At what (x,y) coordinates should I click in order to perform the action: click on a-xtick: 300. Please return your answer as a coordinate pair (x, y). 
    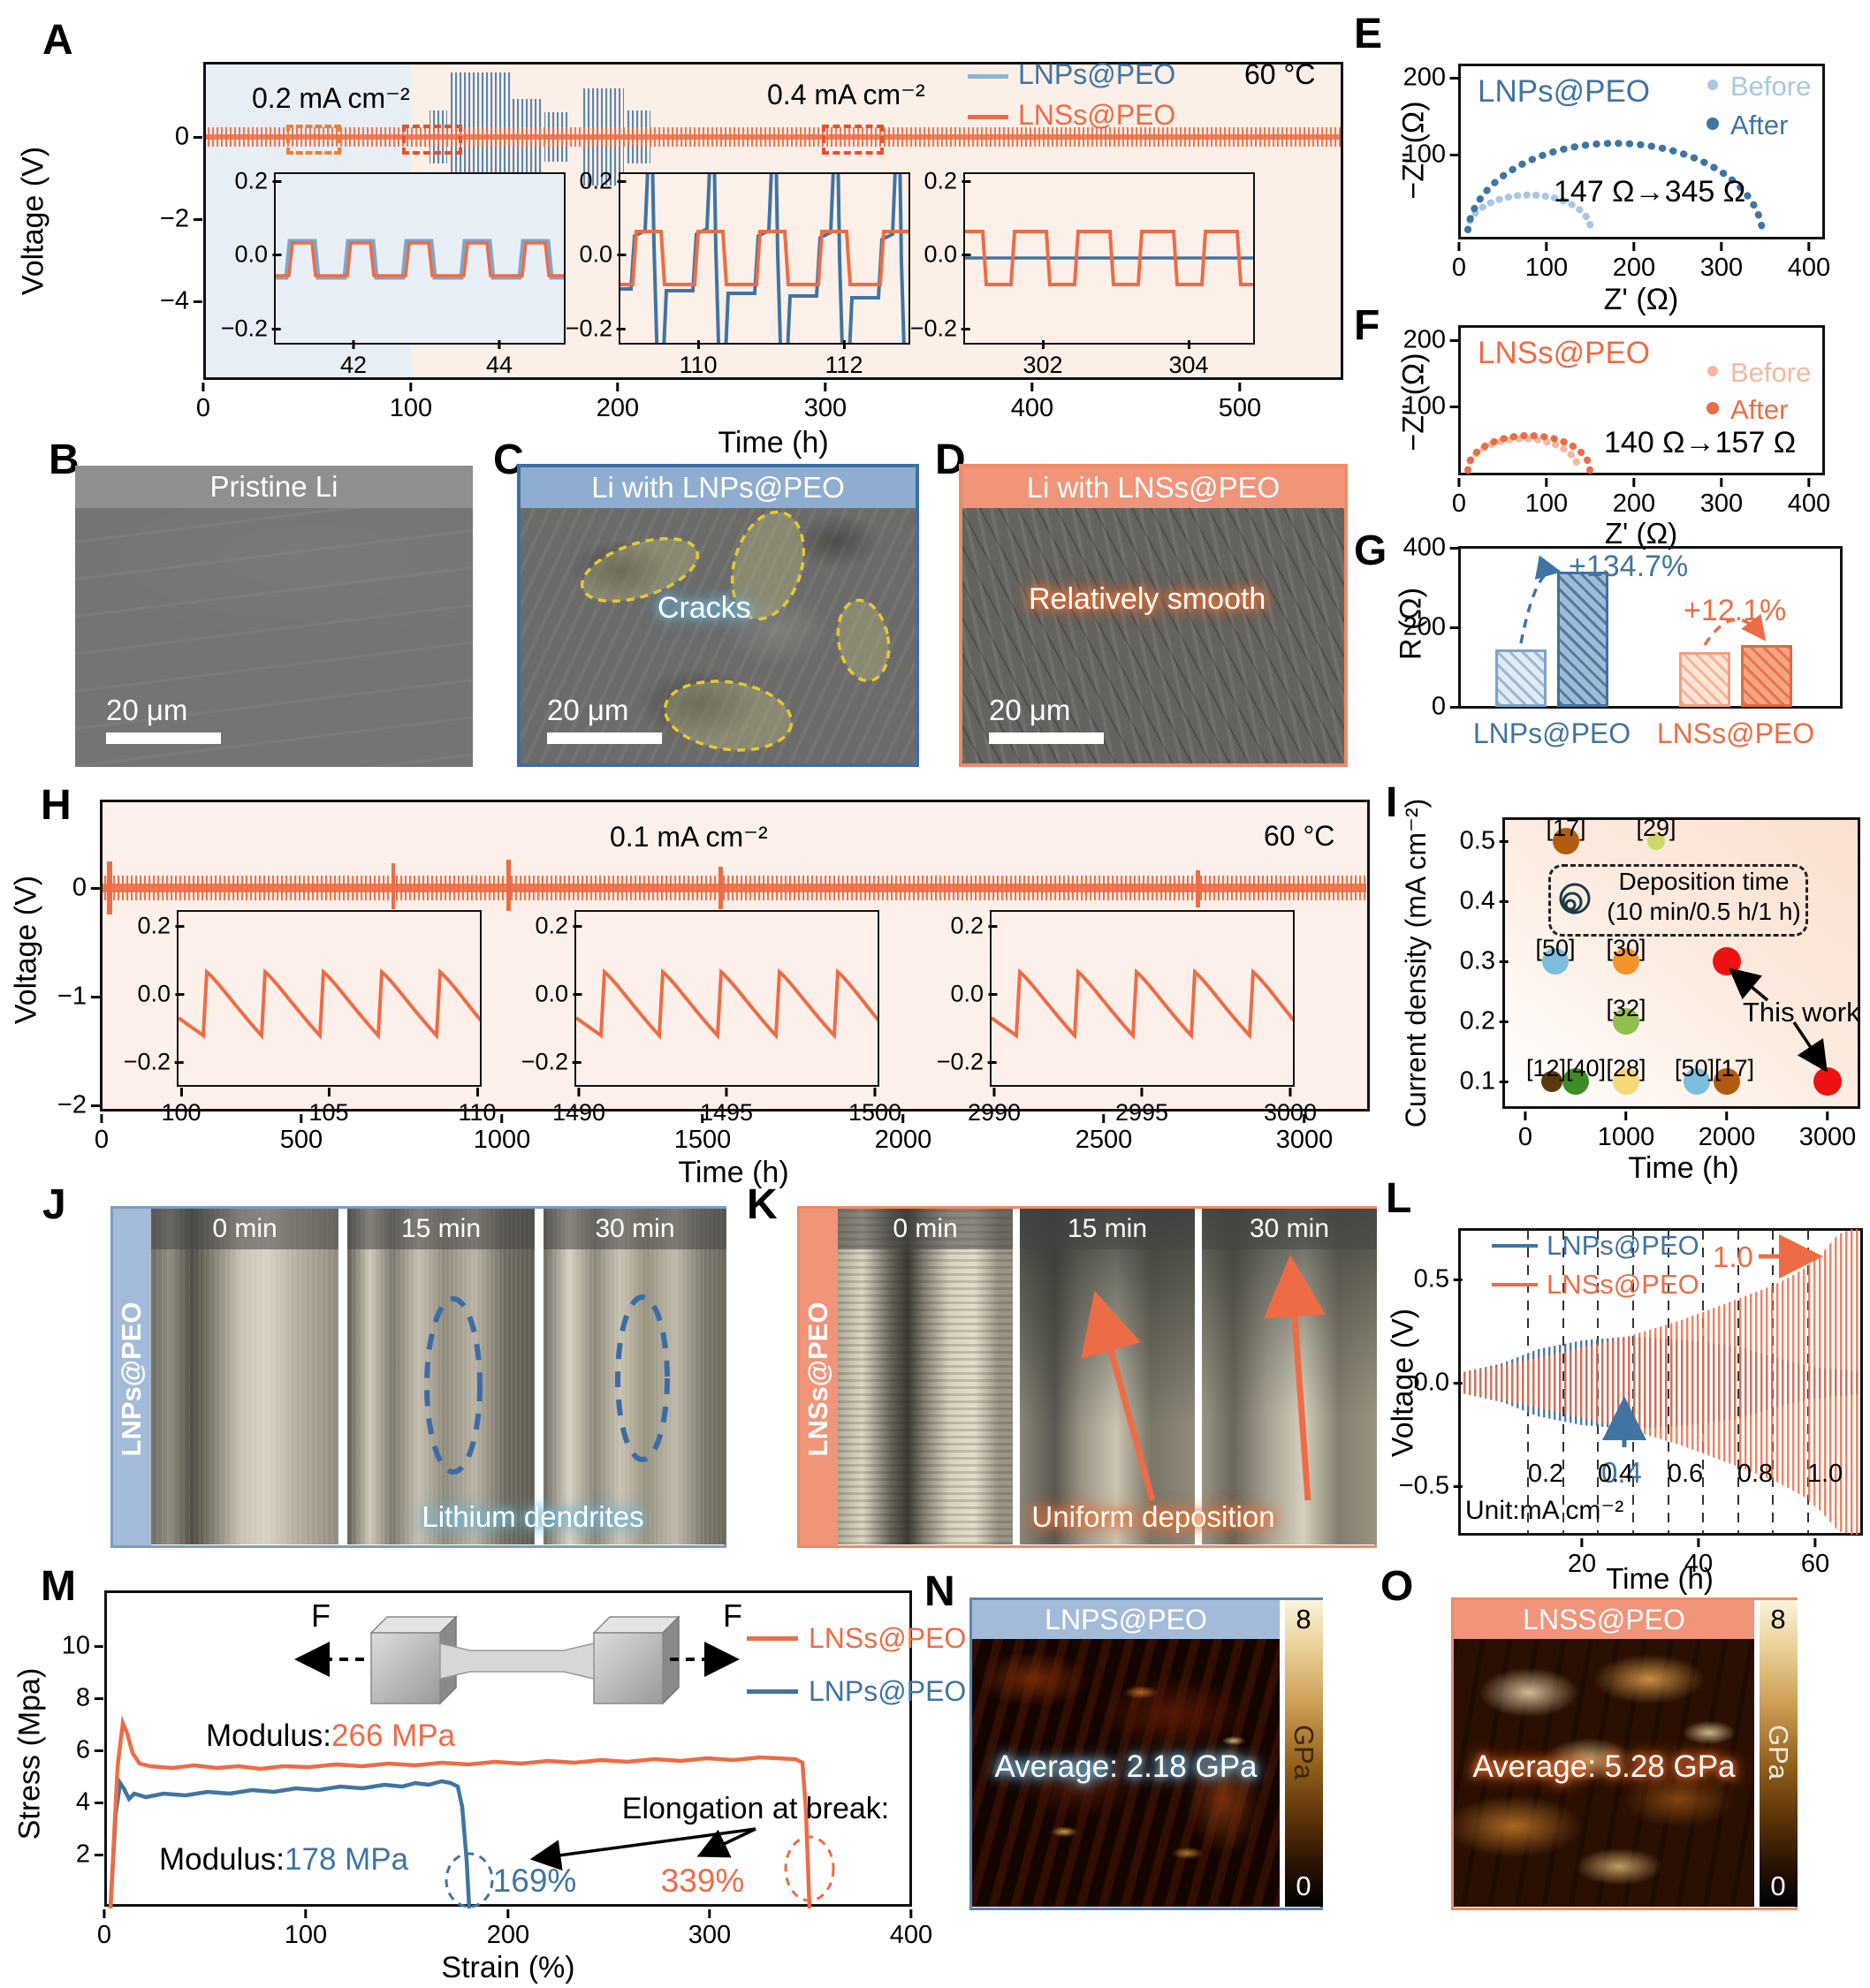
    Looking at the image, I should click on (825, 408).